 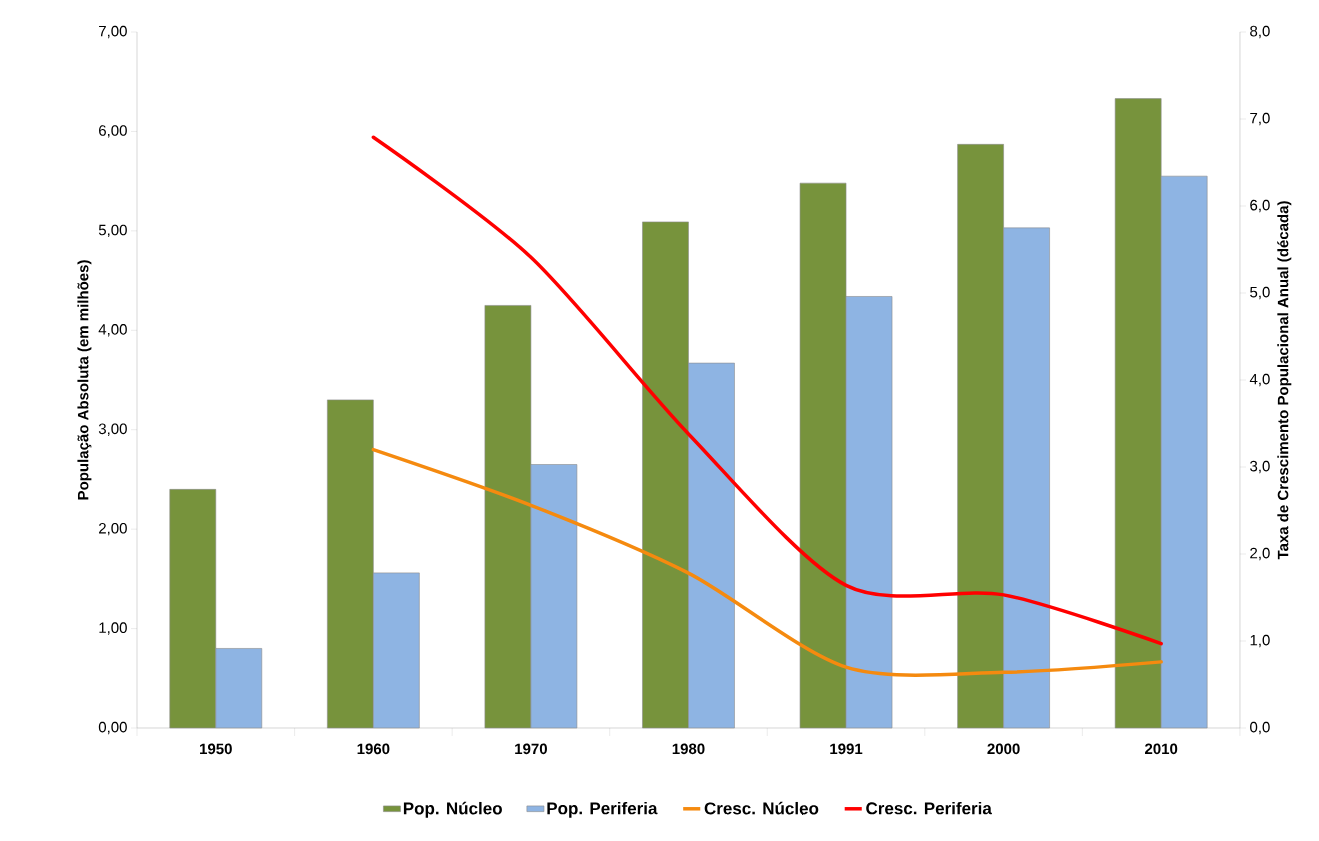 I want to click on y2-tick-label: 2,0, so click(x=1260, y=554).